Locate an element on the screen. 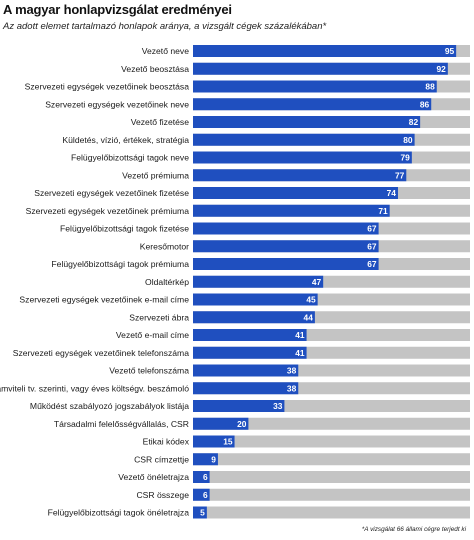 This screenshot has width=474, height=540. value-label: 92 is located at coordinates (442, 69).